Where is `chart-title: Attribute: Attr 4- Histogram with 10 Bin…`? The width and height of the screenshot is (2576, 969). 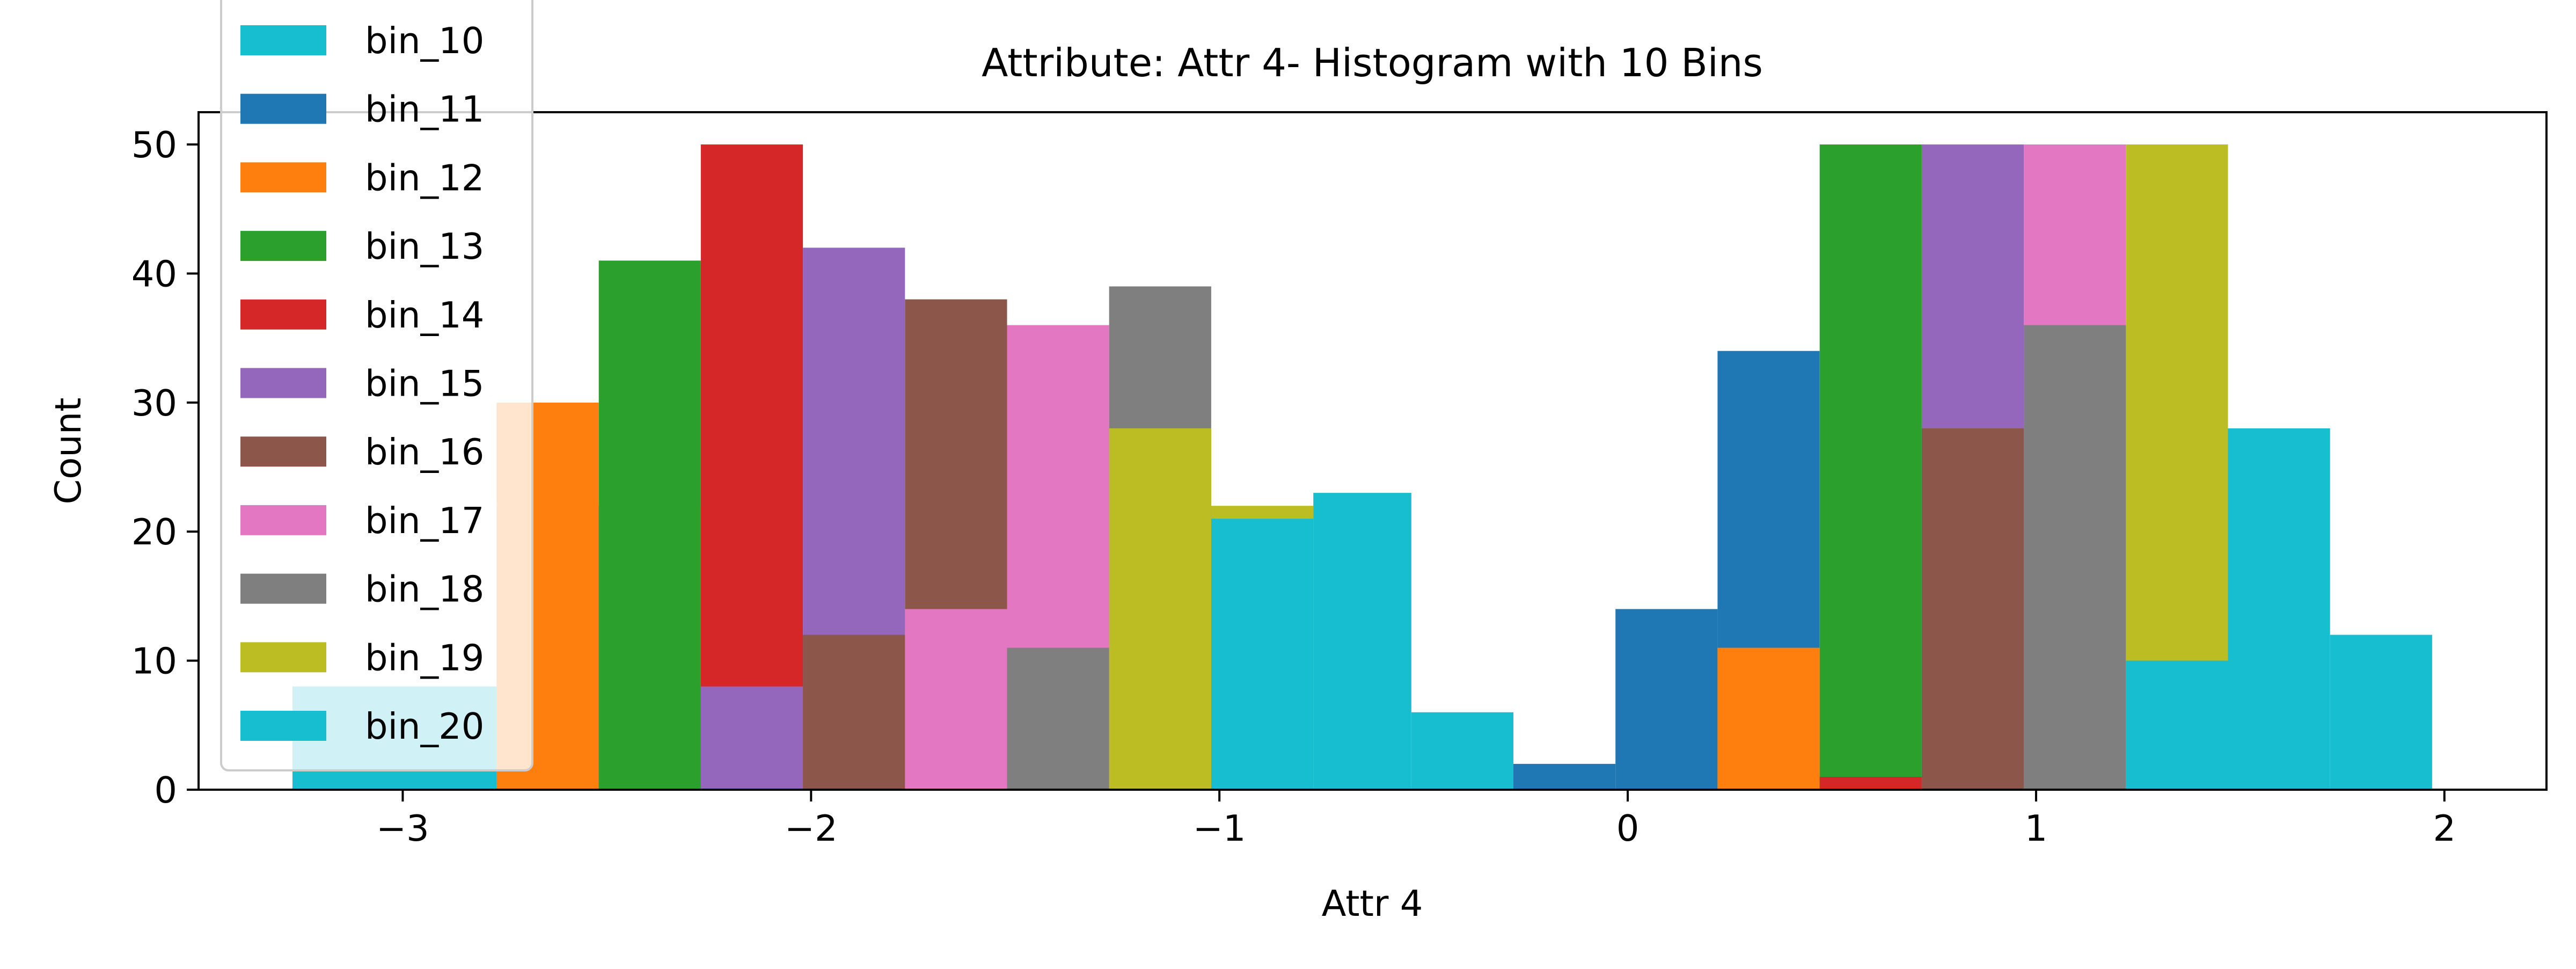 chart-title: Attribute: Attr 4- Histogram with 10 Bin… is located at coordinates (1372, 62).